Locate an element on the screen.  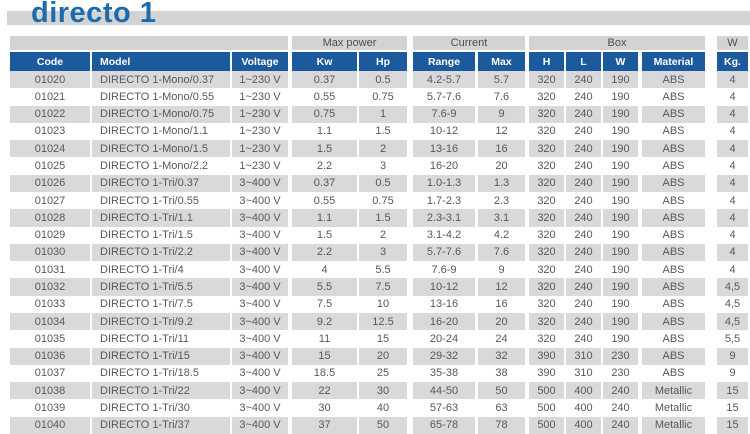
cell-code: 01040 is located at coordinates (50, 425).